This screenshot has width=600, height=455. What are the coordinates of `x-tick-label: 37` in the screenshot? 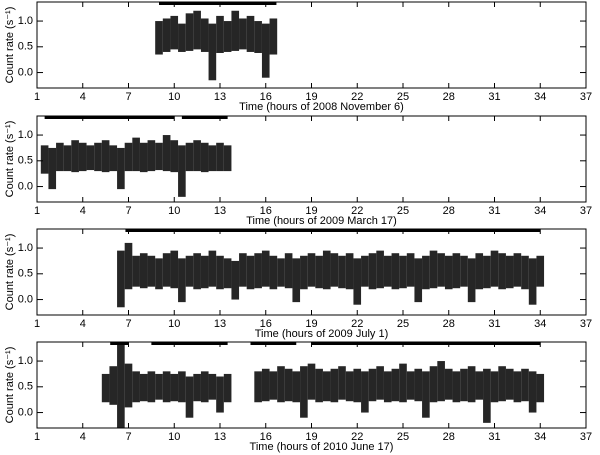 It's located at (586, 211).